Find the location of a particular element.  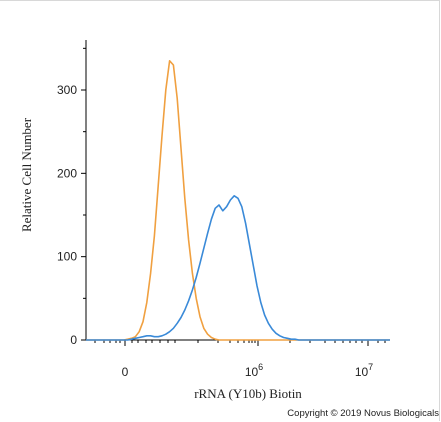

x-tick-label: 10⁷ is located at coordinates (364, 370).